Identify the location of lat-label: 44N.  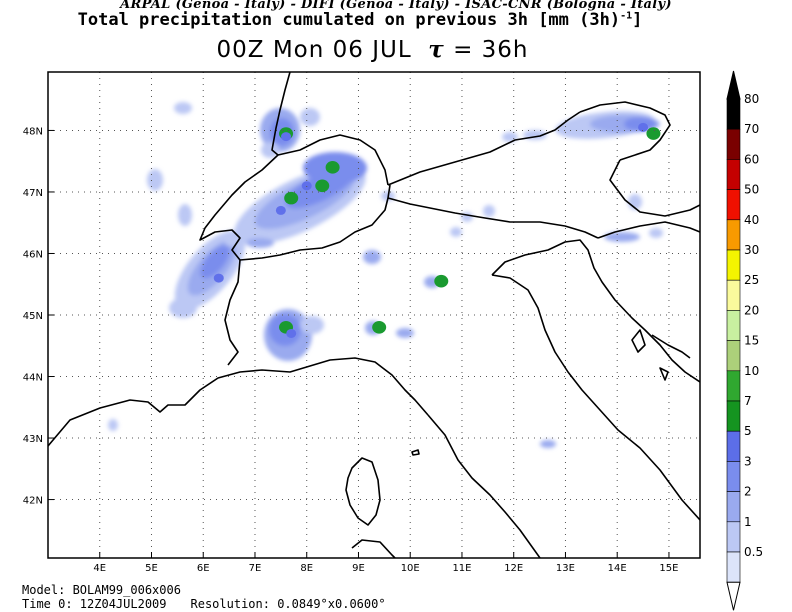
(33, 378).